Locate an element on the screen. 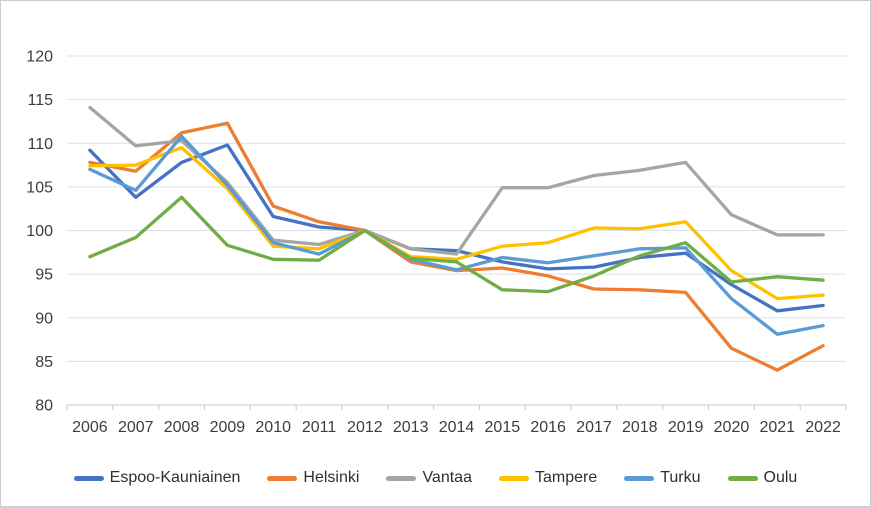 This screenshot has height=507, width=871. y-axis-tick-label: 95 is located at coordinates (44, 275).